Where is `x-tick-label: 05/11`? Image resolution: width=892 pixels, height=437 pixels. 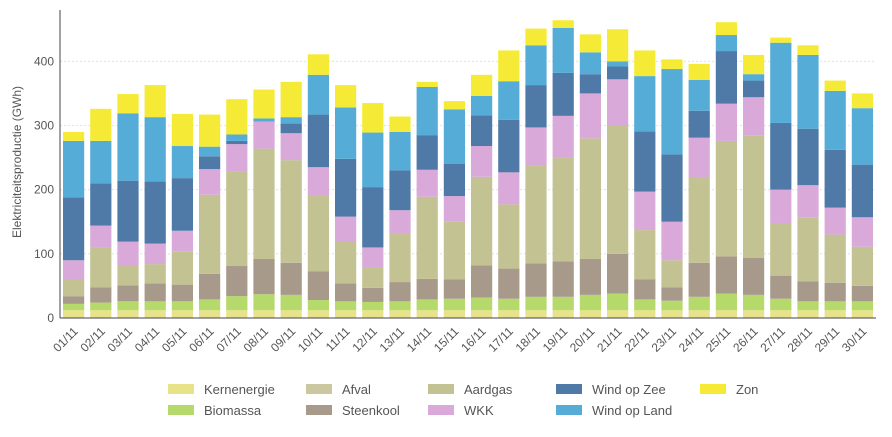
x-tick-label: 05/11 is located at coordinates (174, 339).